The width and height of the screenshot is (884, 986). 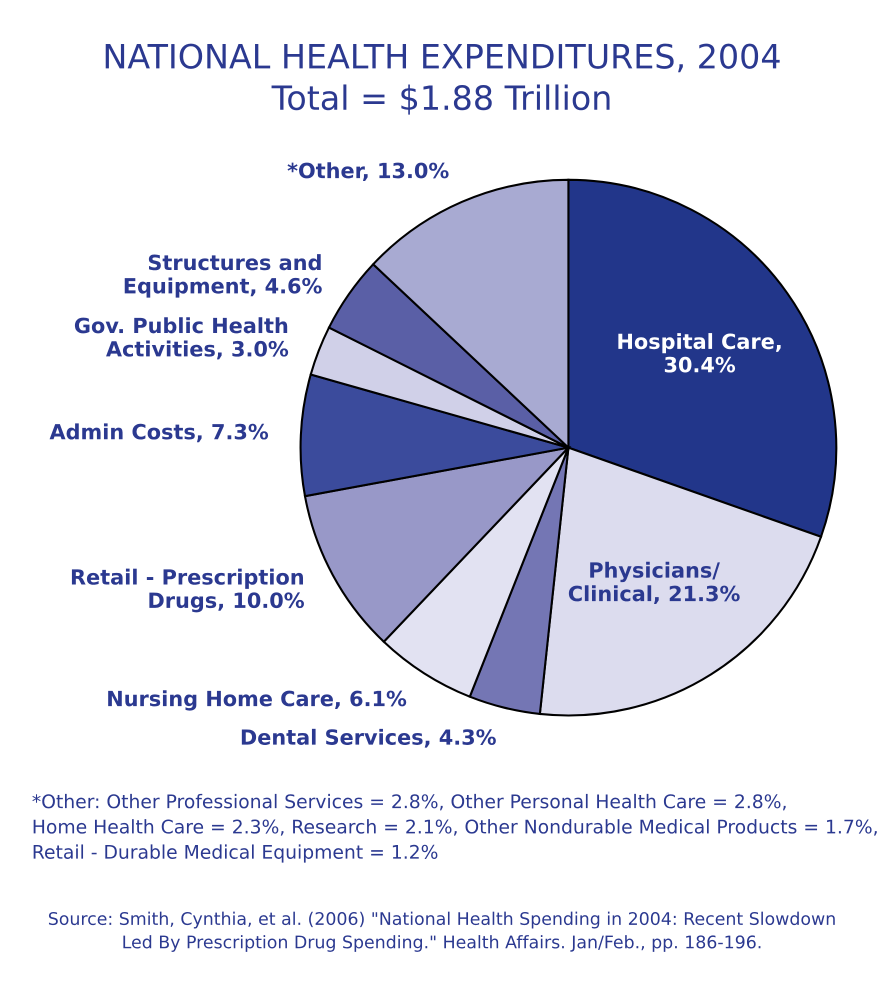 What do you see at coordinates (441, 99) in the screenshot?
I see `chart-subtitle: Total = $1.88 Trillion` at bounding box center [441, 99].